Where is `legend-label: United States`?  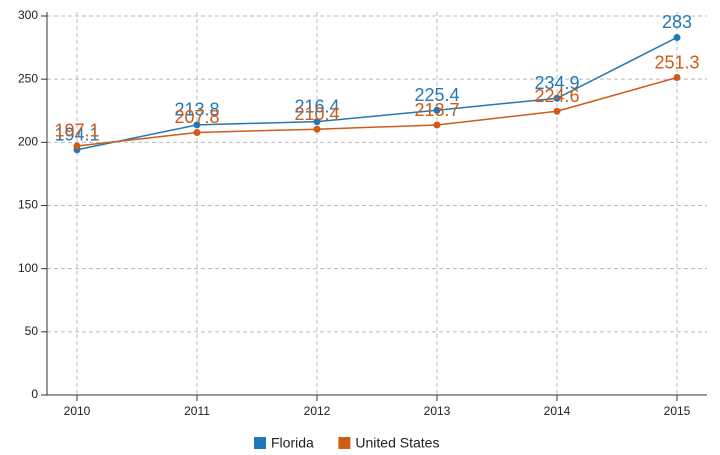 legend-label: United States is located at coordinates (397, 443).